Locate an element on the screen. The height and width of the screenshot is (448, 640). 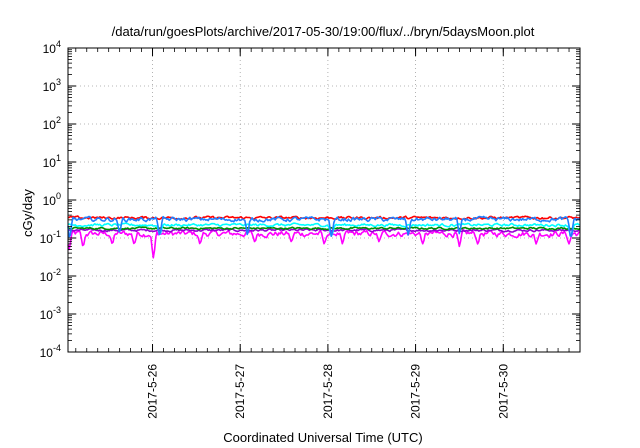
y-tick-label: 10¹ is located at coordinates (52, 161).